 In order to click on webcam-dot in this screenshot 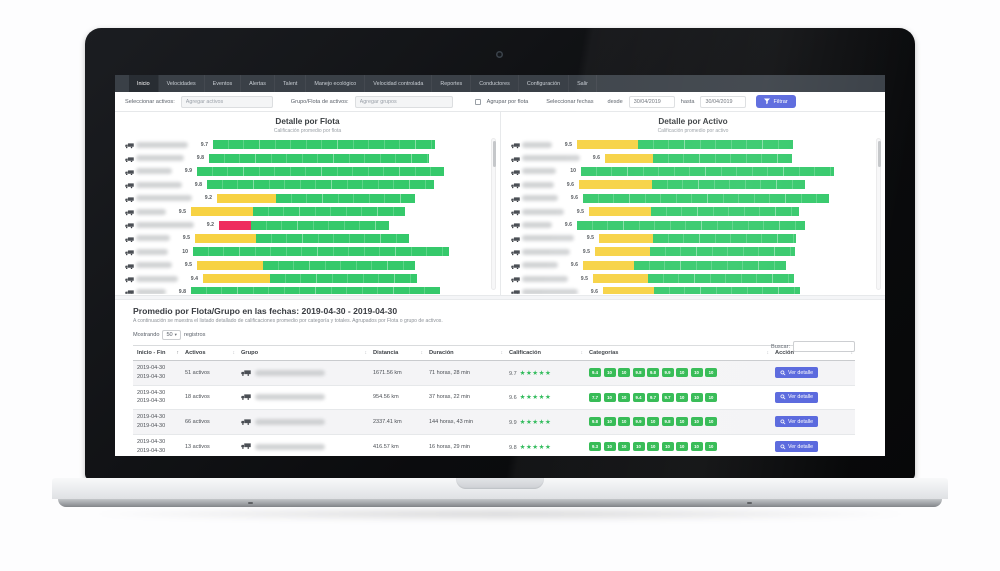, I will do `click(499, 54)`.